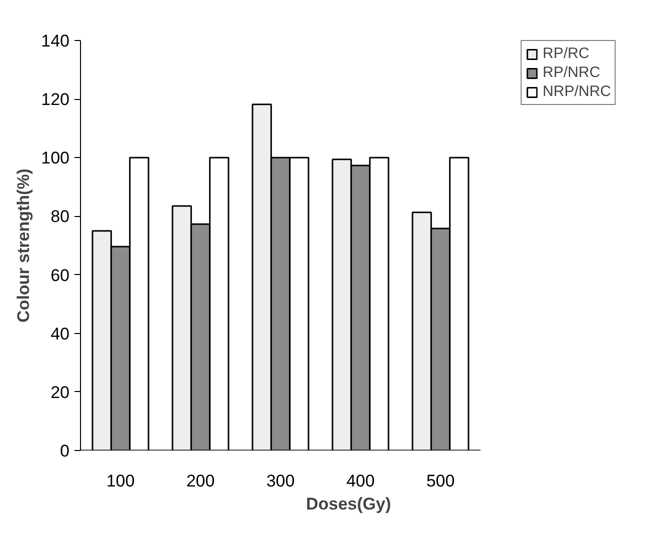 This screenshot has width=666, height=558. Describe the element at coordinates (60, 216) in the screenshot. I see `y-tick-label: 80` at that location.